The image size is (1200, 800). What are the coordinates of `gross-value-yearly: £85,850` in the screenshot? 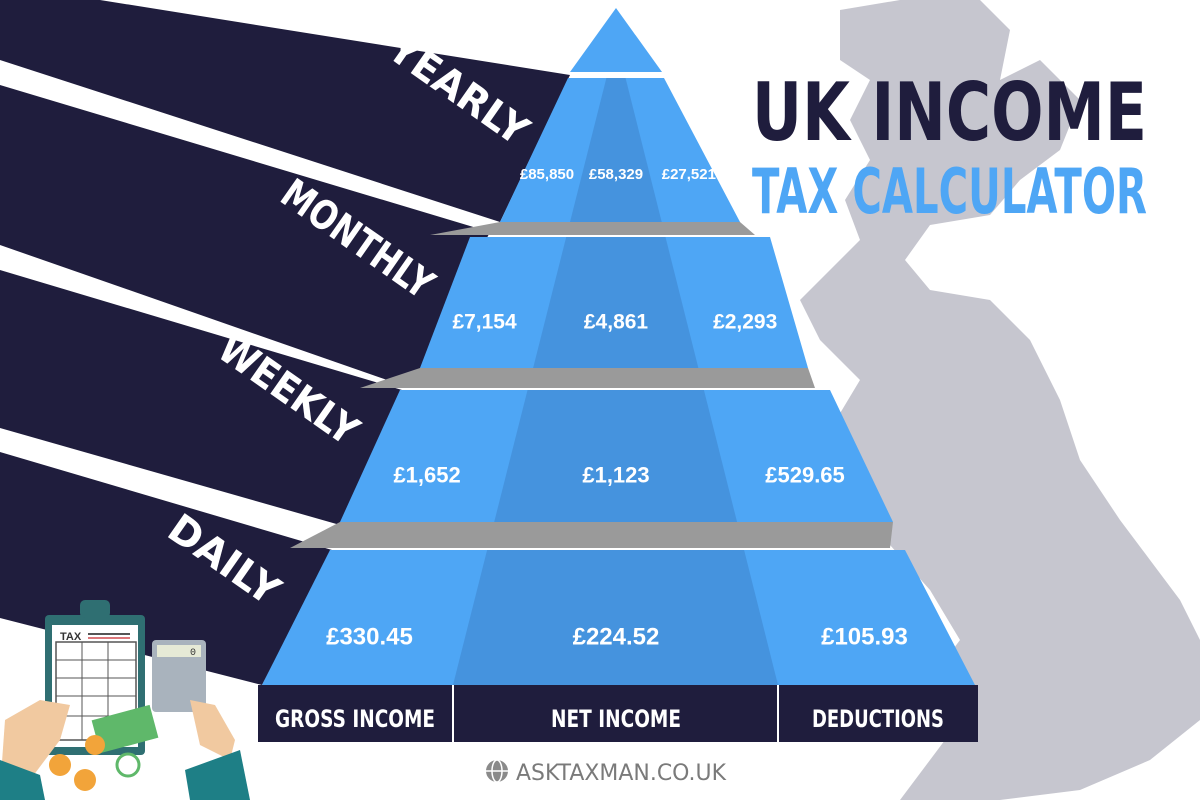 It's located at (547, 174).